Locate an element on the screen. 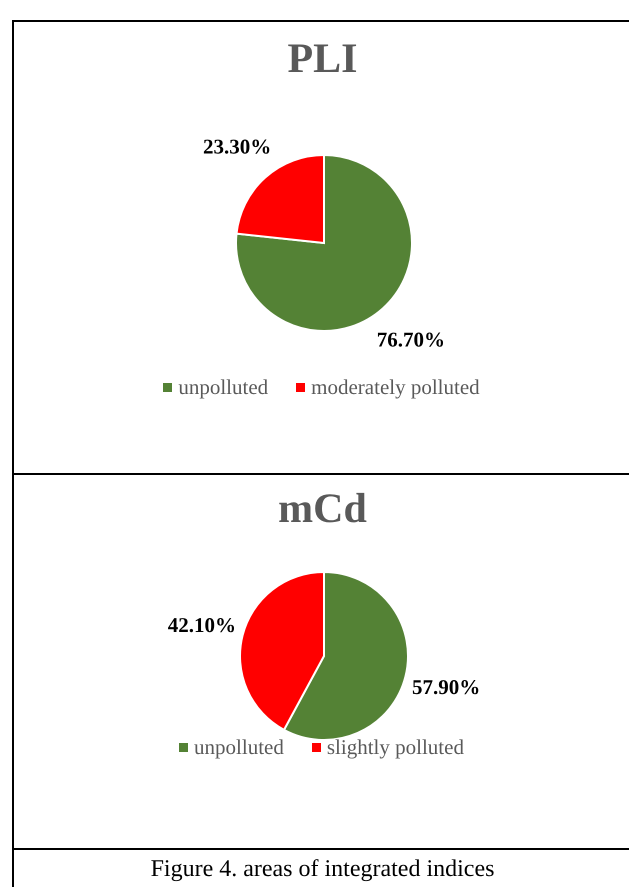  pie-slice is located at coordinates (324, 243).